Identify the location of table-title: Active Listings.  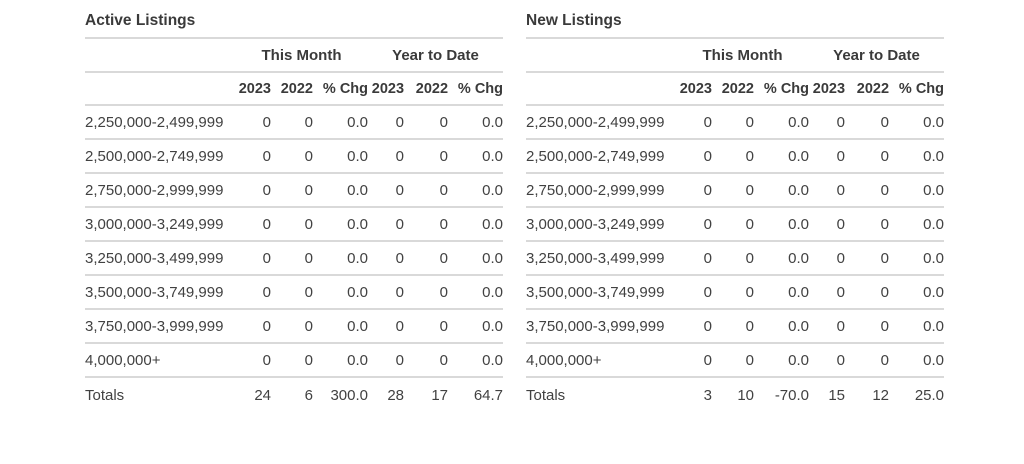
(140, 20).